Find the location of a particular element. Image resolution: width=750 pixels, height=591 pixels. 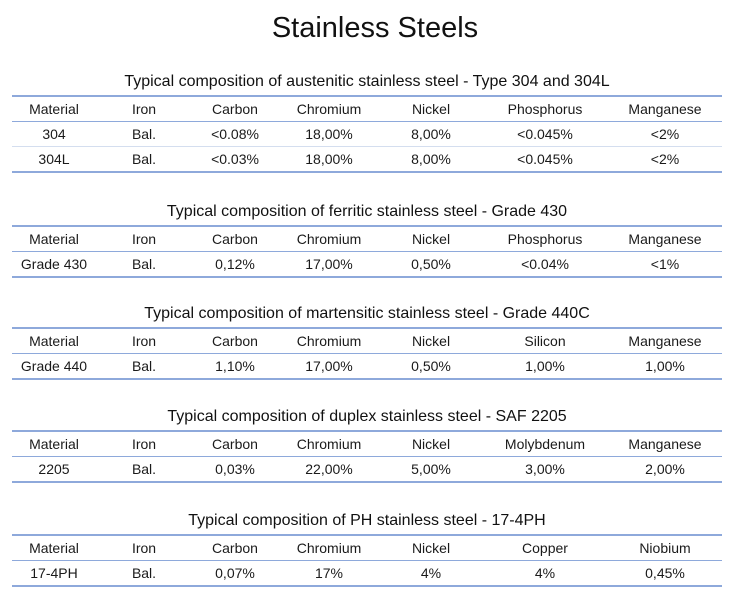

page-title: Stainless Steels is located at coordinates (375, 28).